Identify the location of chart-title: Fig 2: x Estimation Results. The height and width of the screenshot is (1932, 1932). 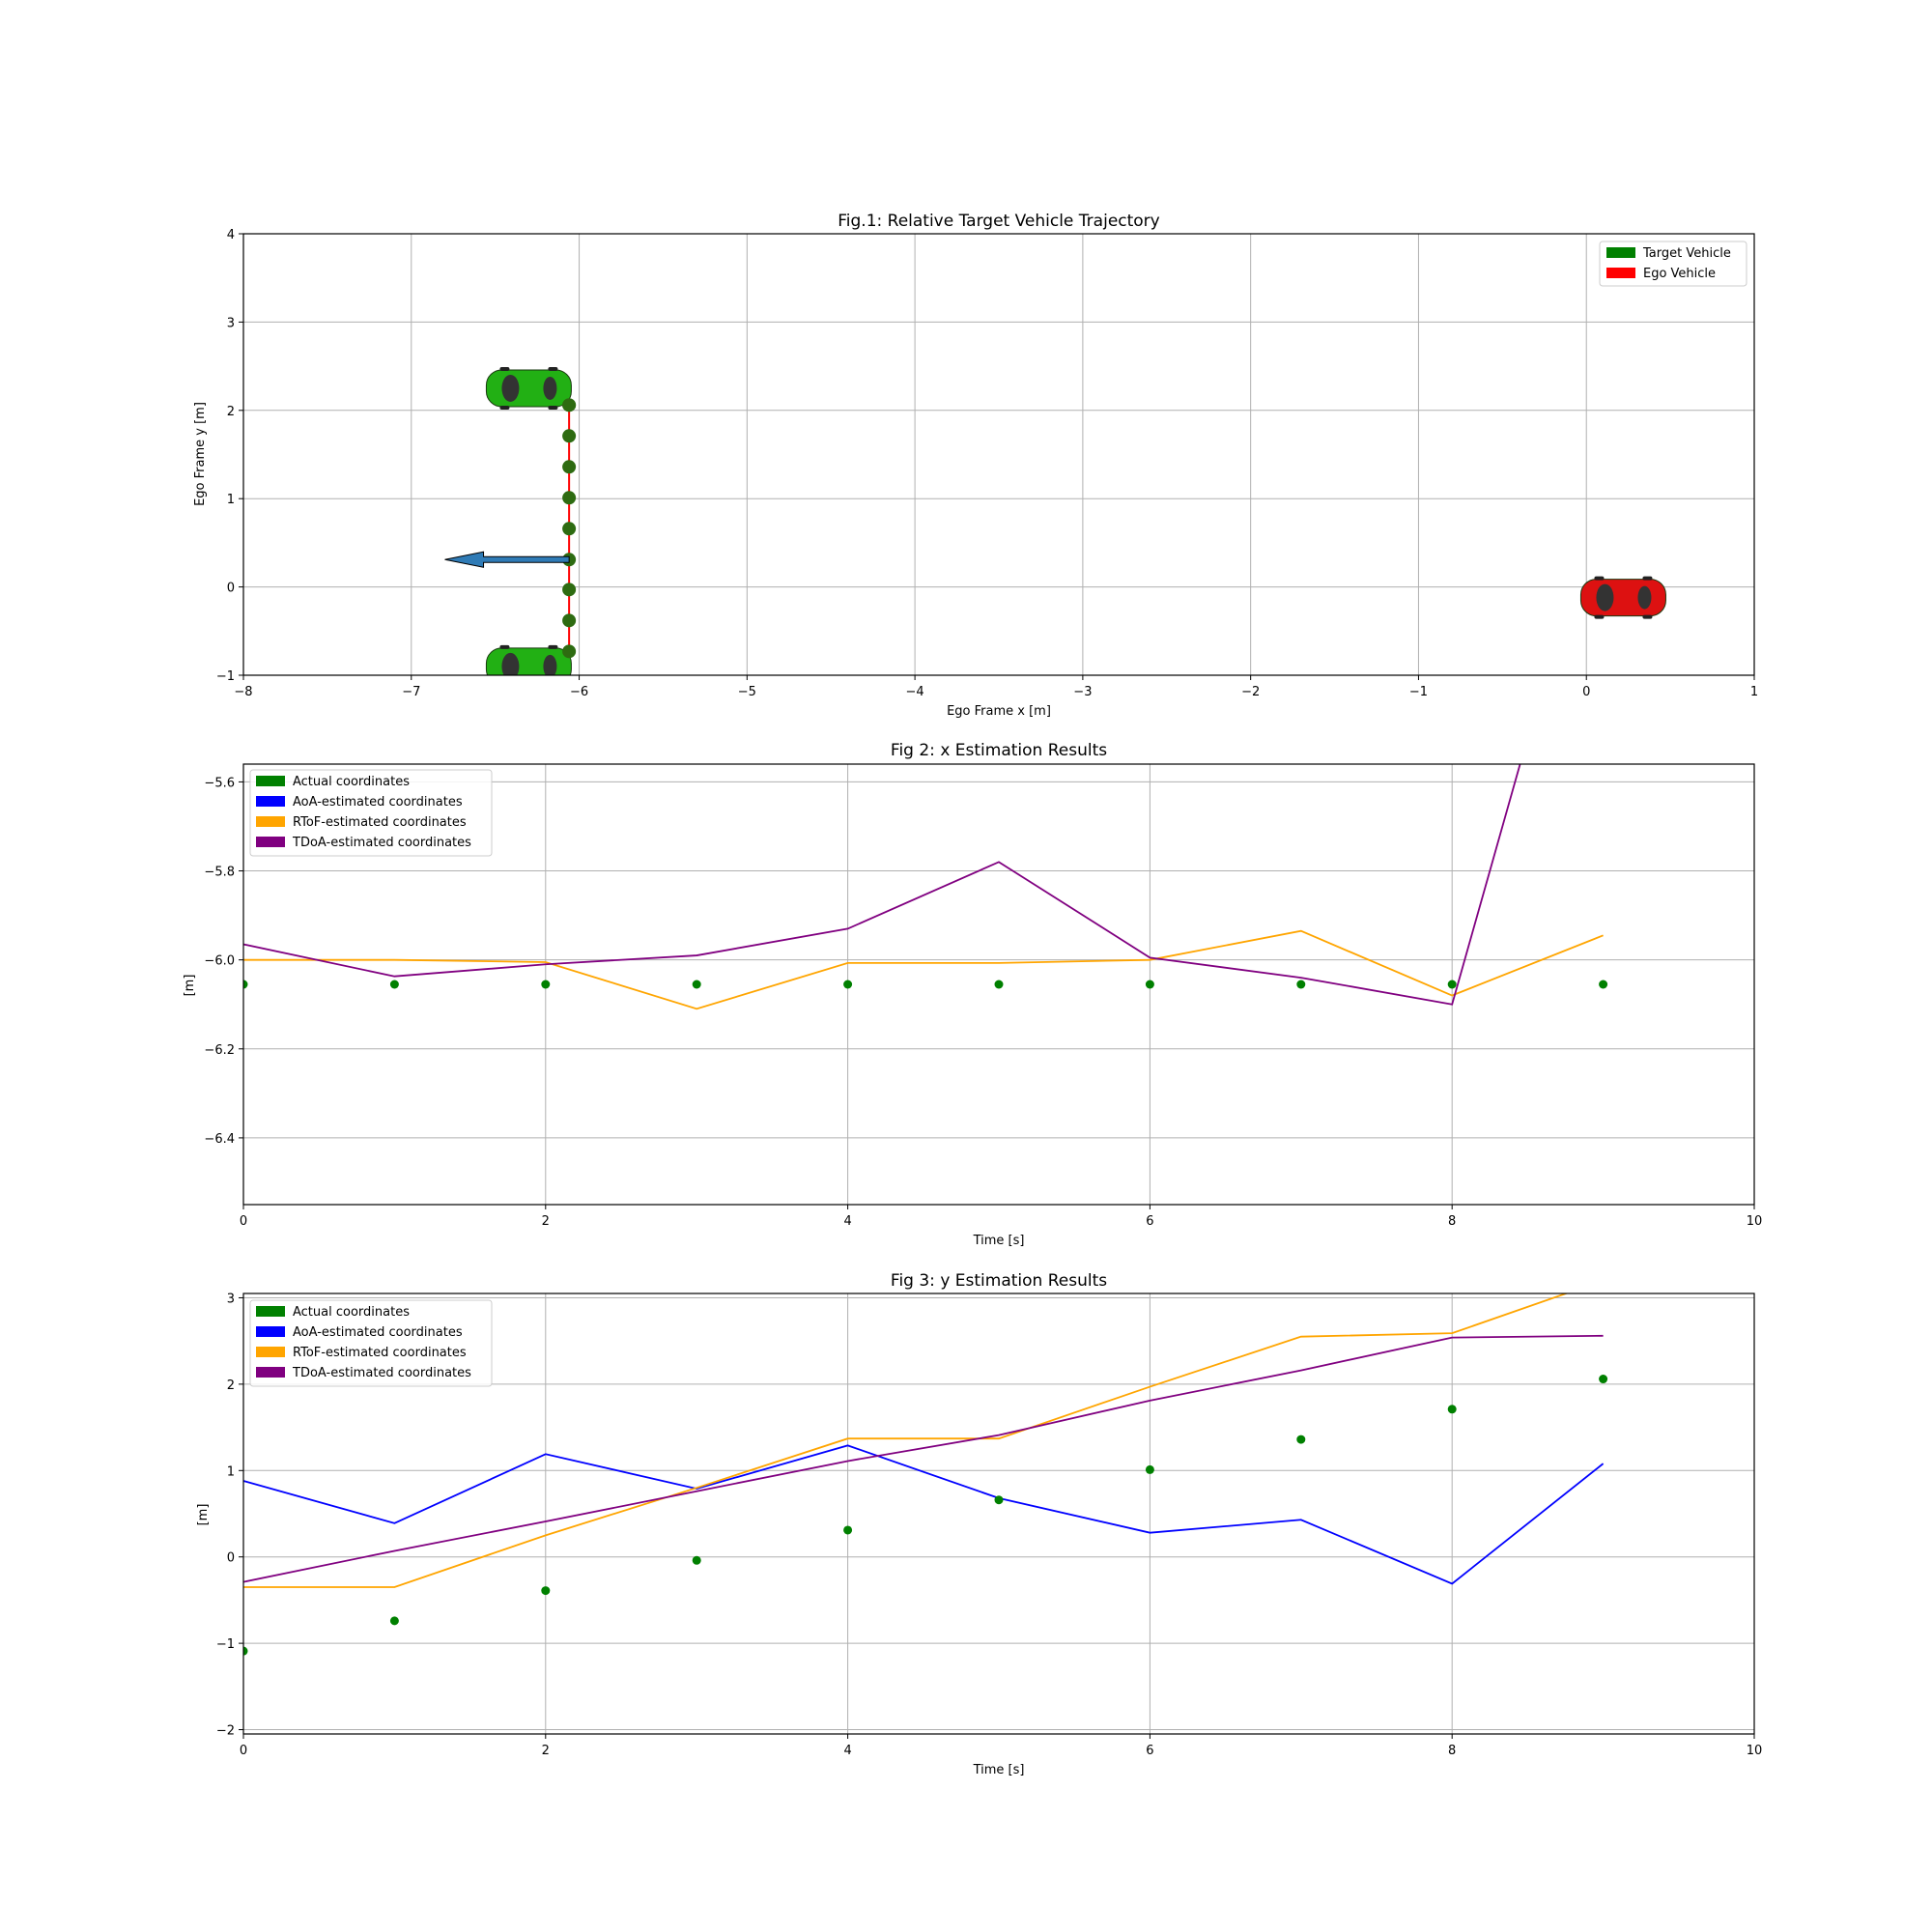
(999, 750).